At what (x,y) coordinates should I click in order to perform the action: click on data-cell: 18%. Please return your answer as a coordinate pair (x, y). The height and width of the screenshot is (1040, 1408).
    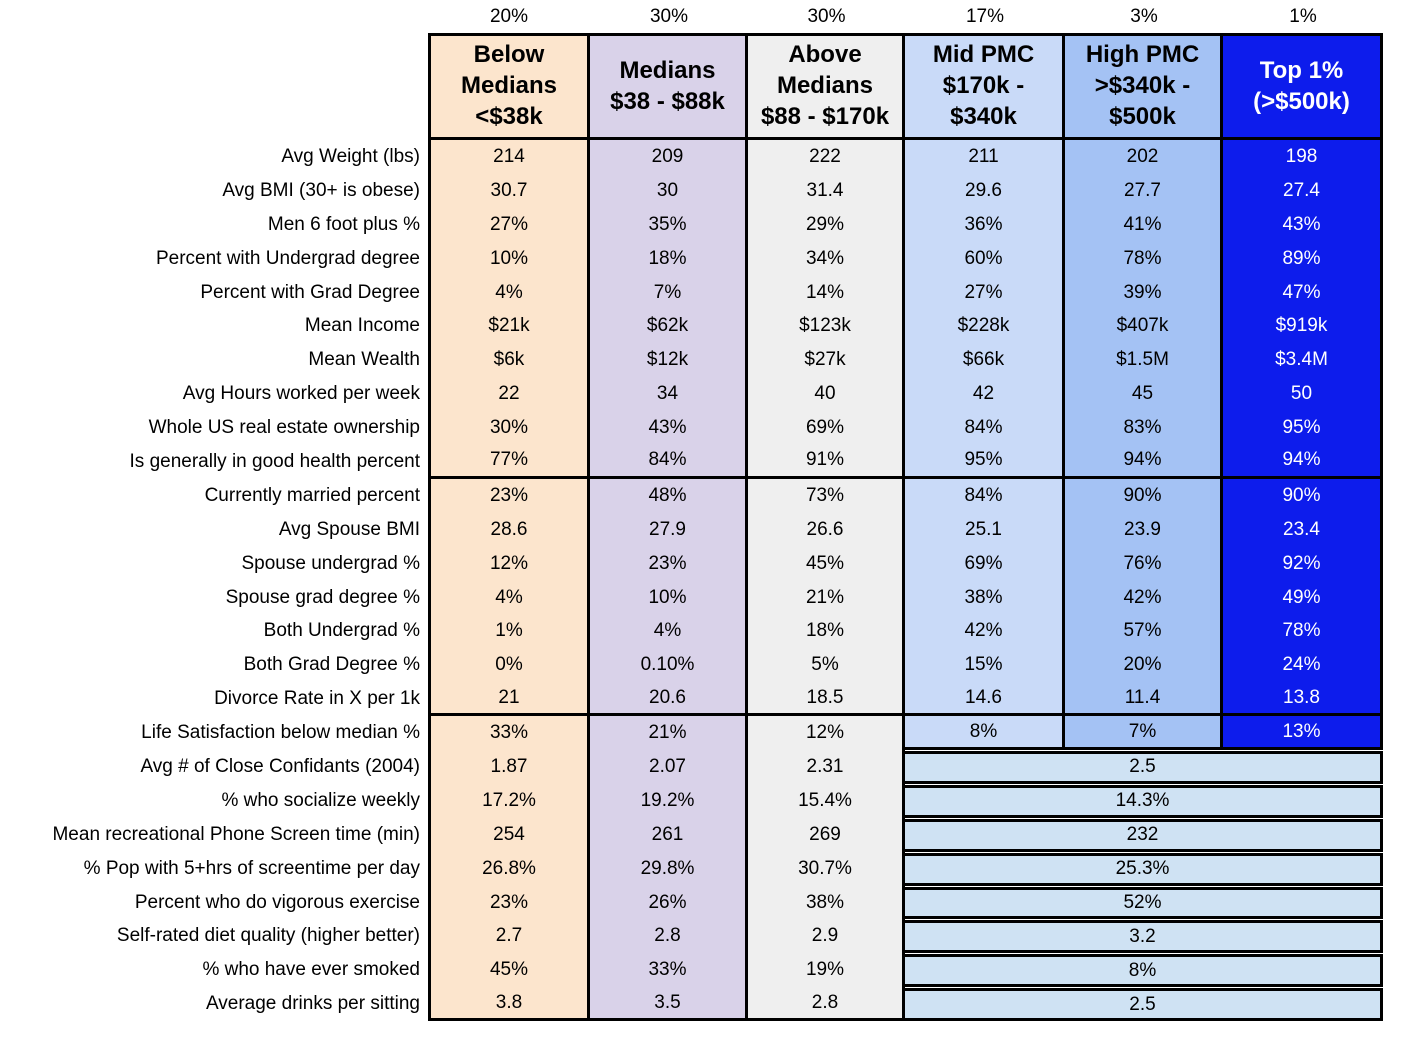
    Looking at the image, I should click on (669, 258).